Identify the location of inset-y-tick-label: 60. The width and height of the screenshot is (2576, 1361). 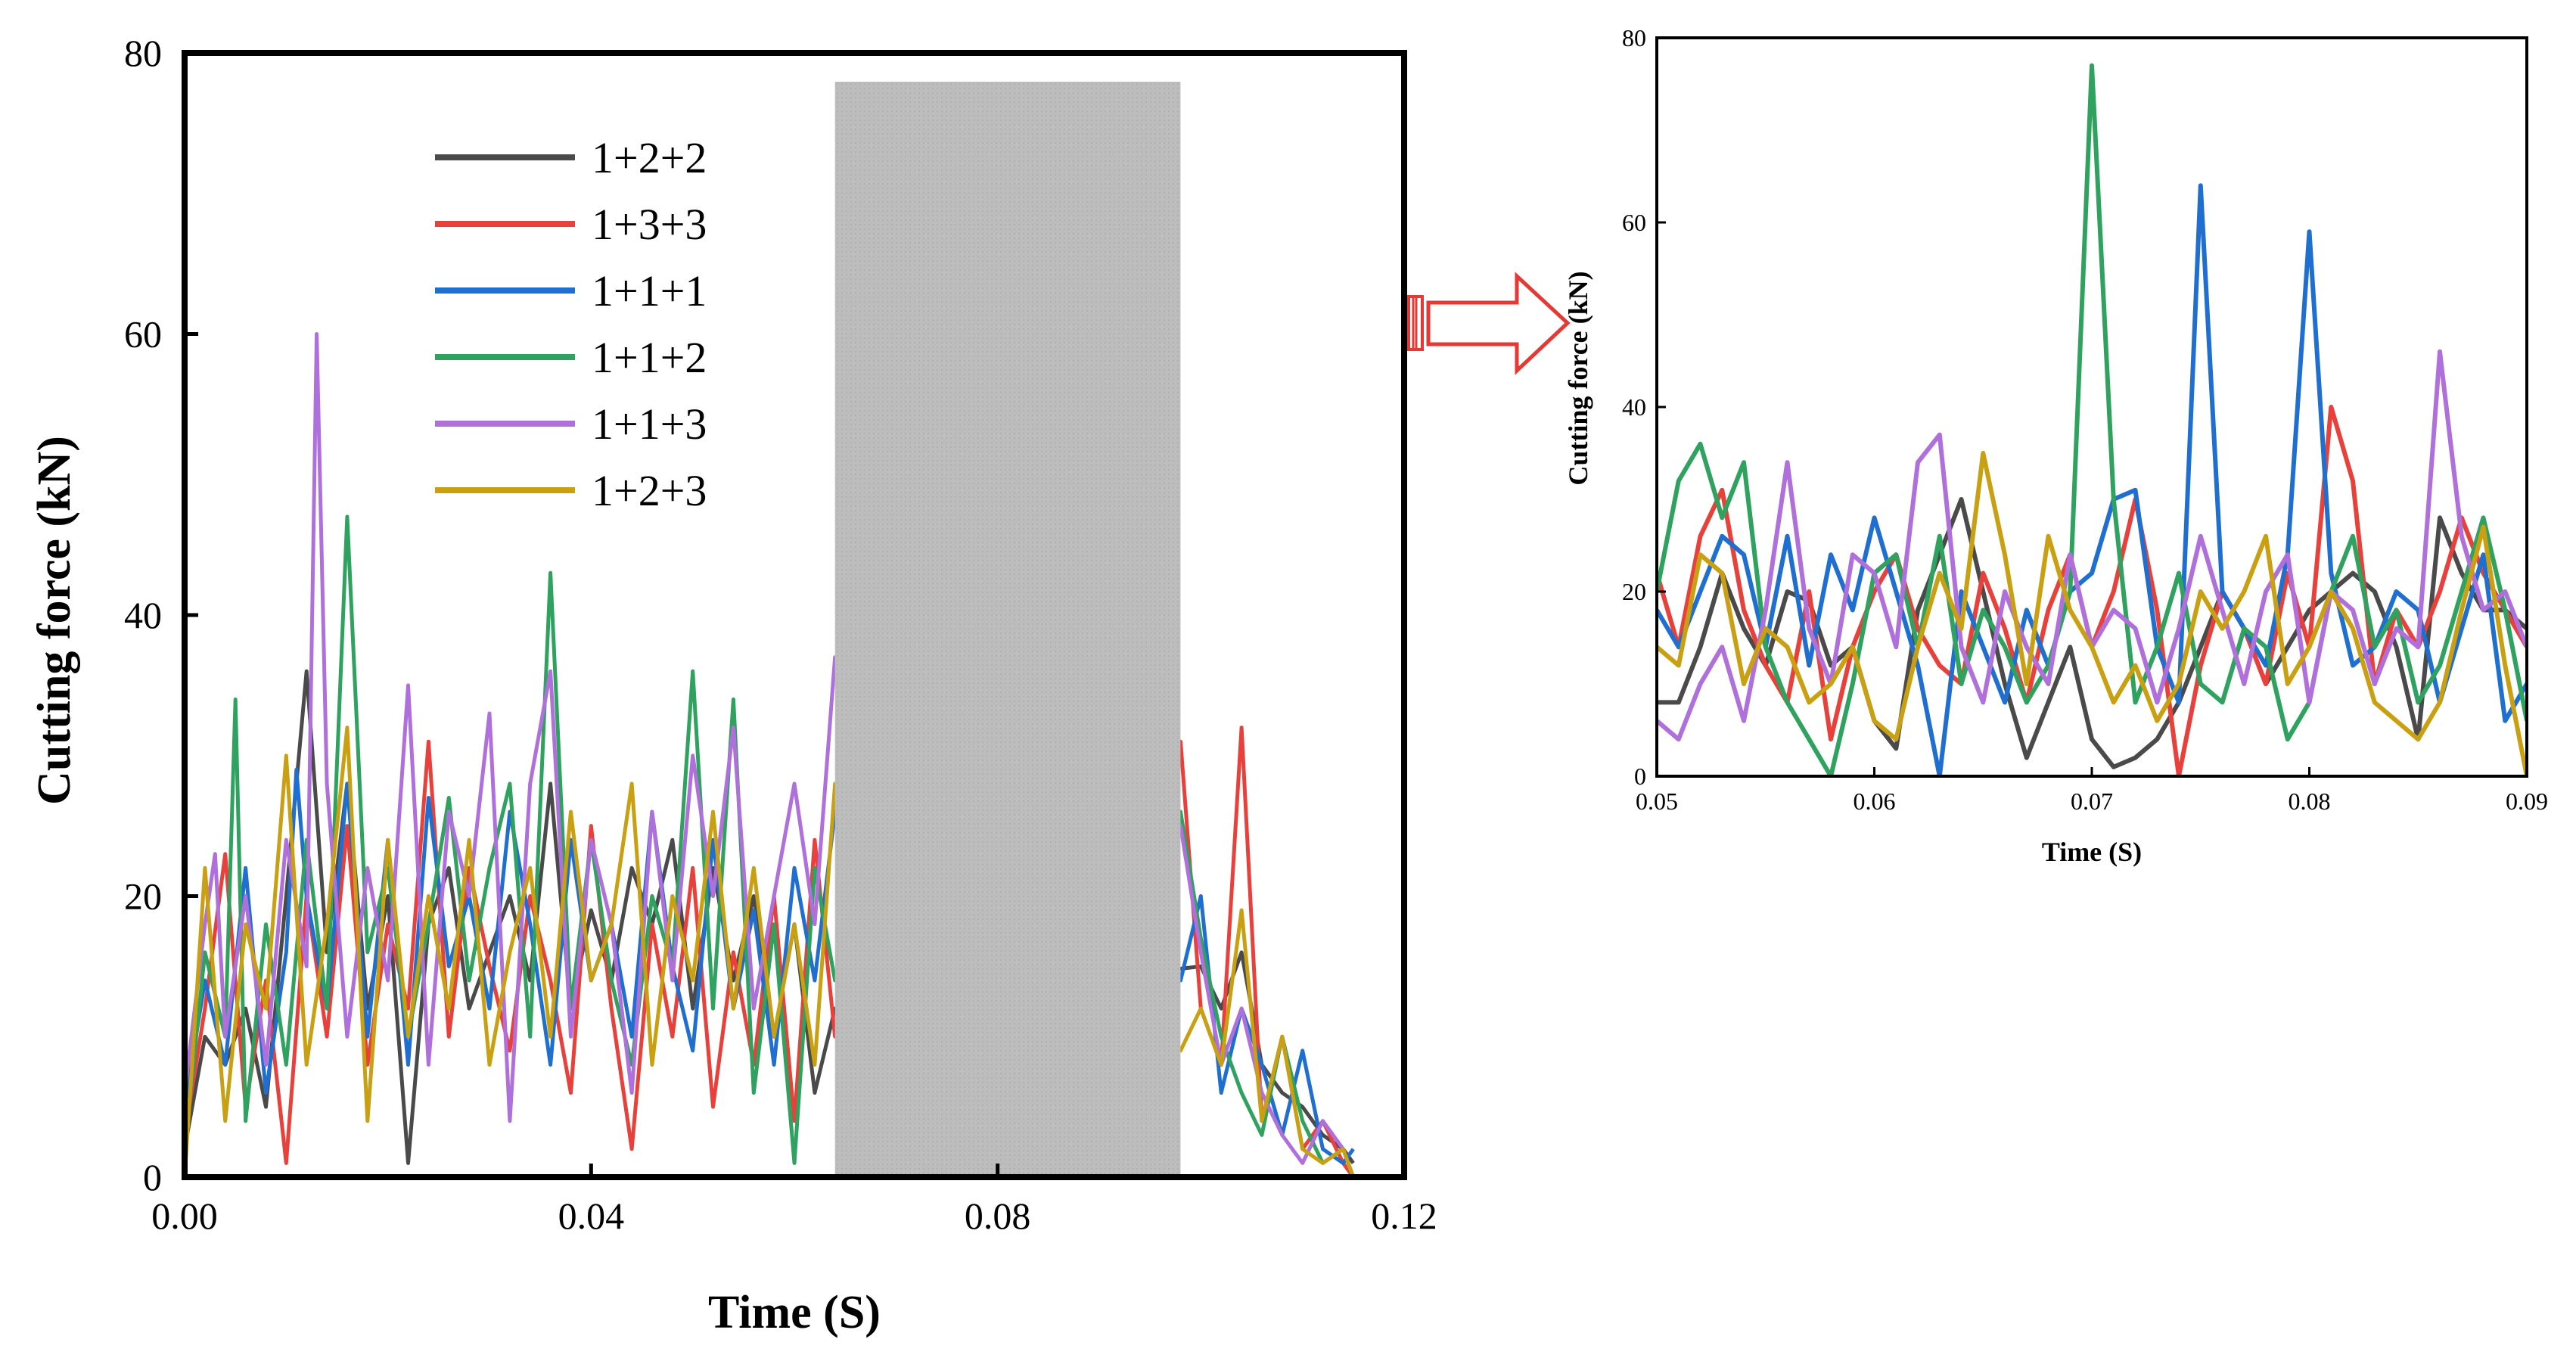
(1634, 222).